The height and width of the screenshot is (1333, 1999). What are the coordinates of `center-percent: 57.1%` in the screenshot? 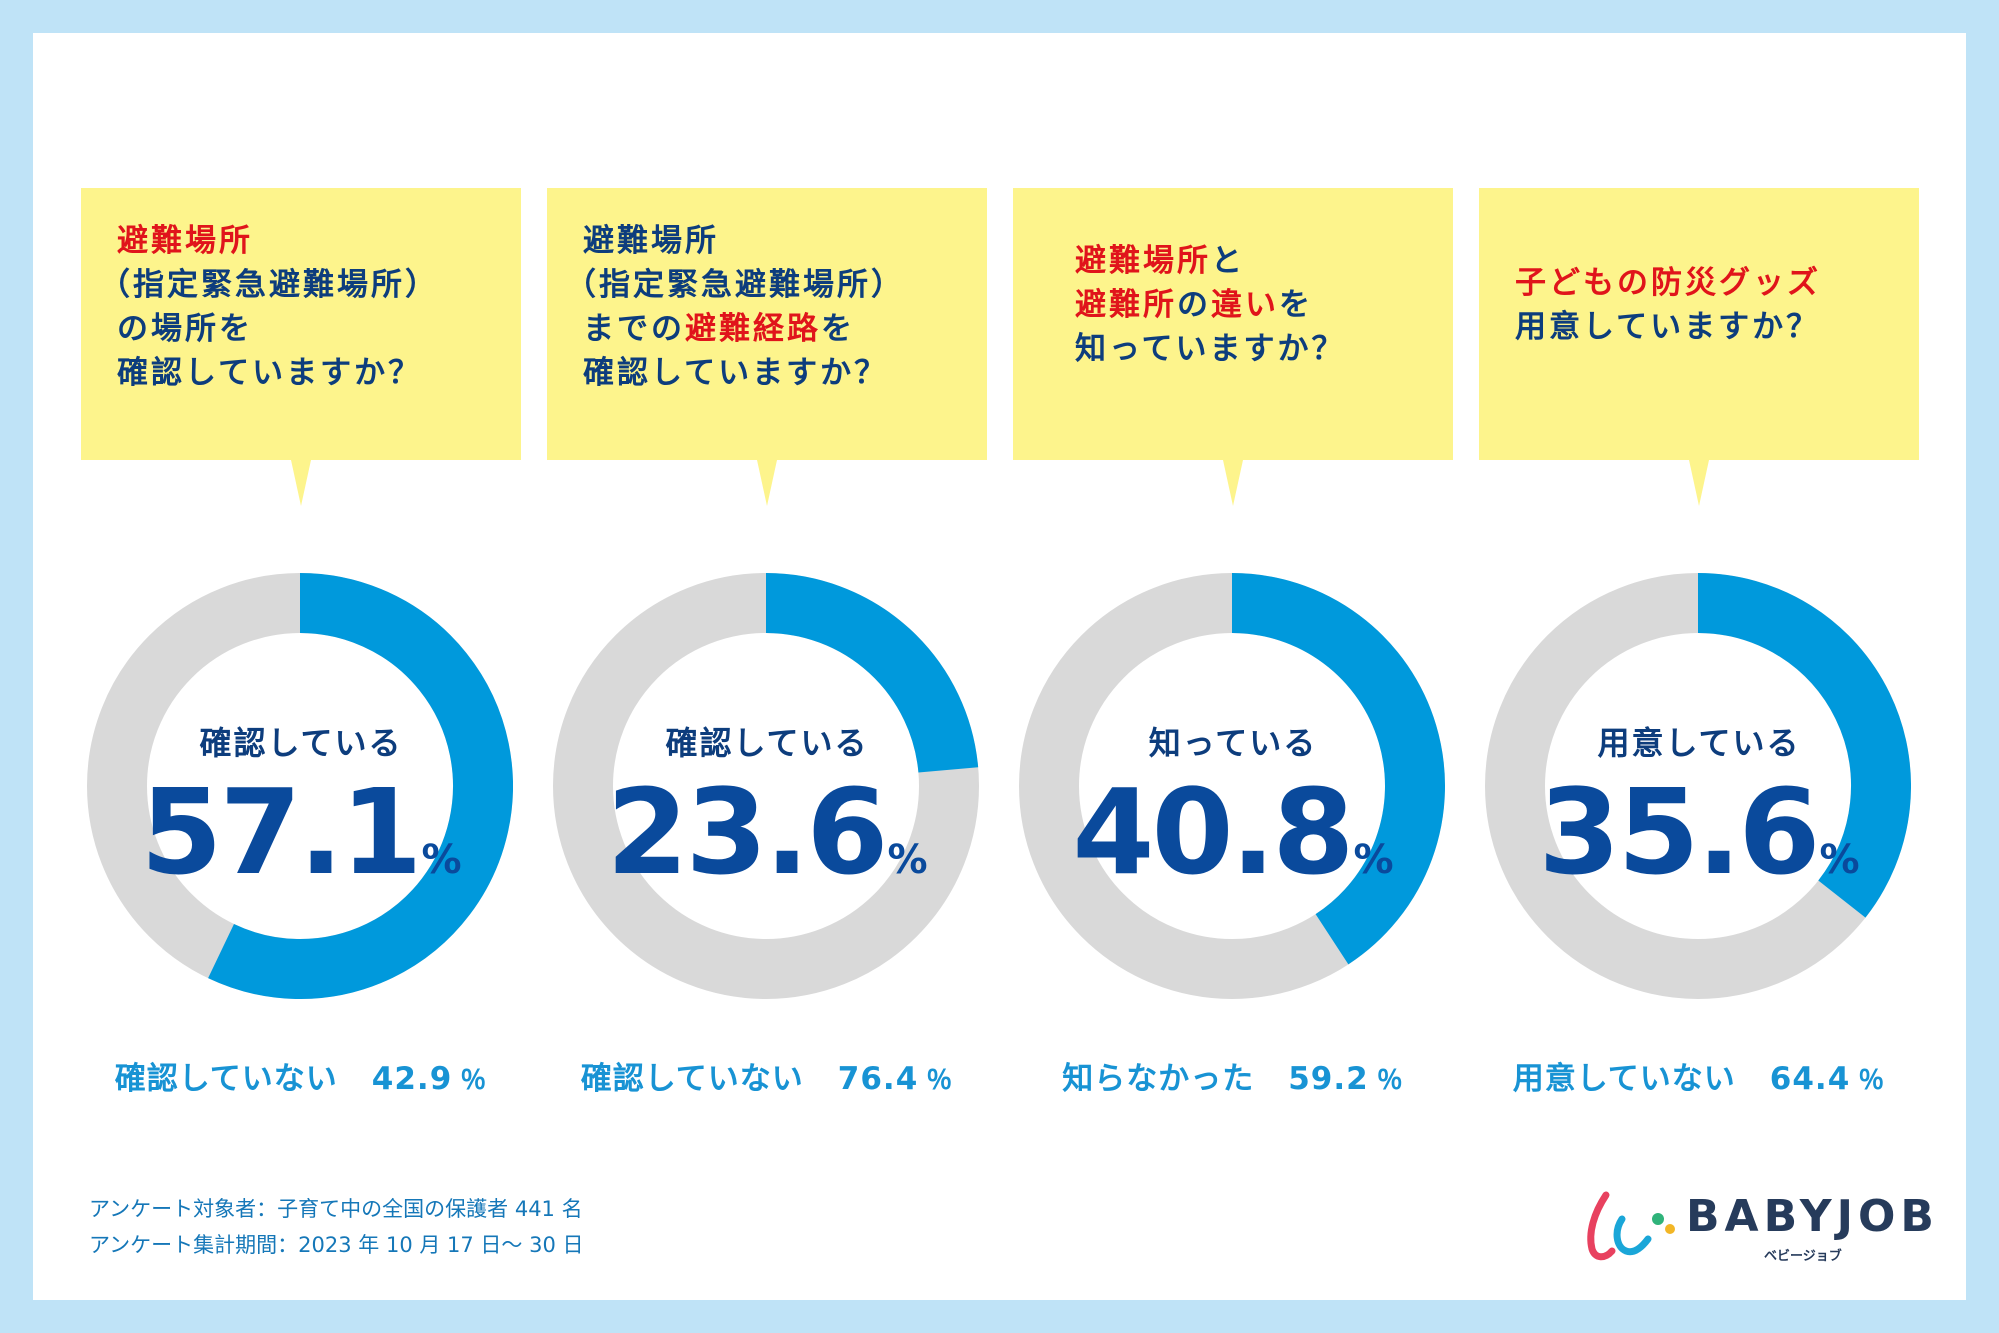 It's located at (301, 832).